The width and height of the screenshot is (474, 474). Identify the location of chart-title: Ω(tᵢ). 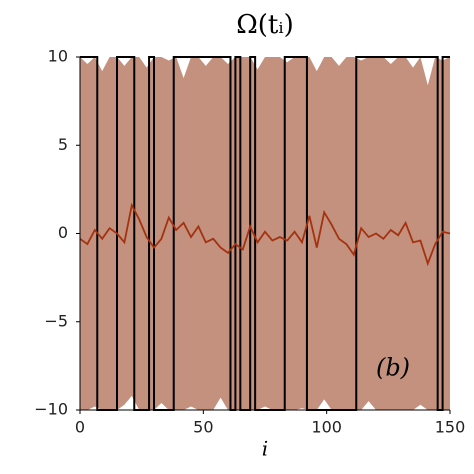
(265, 25).